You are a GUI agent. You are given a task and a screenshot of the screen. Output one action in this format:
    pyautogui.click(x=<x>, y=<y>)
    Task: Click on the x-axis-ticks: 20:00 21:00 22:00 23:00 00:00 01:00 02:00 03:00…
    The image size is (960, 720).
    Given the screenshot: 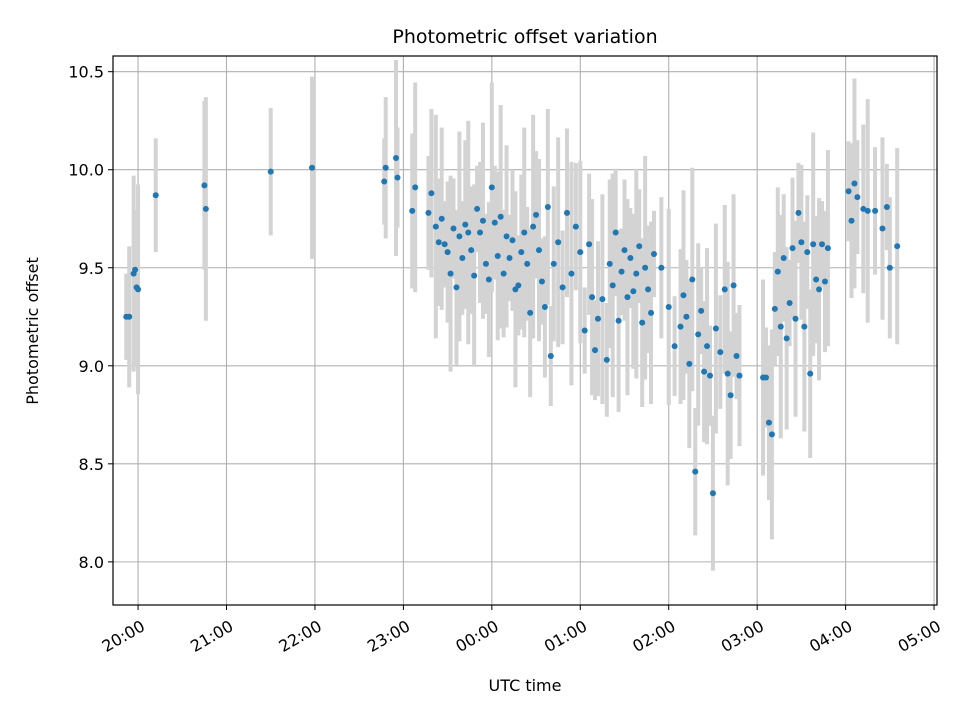 What is the action you would take?
    pyautogui.click(x=521, y=630)
    